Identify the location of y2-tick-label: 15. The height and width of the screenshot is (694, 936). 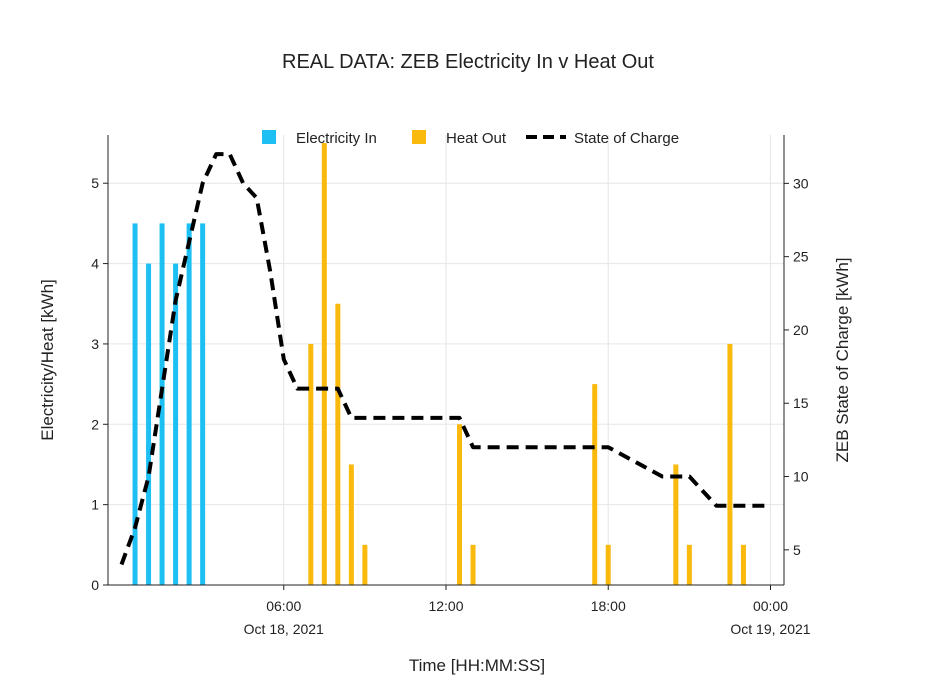
(801, 403).